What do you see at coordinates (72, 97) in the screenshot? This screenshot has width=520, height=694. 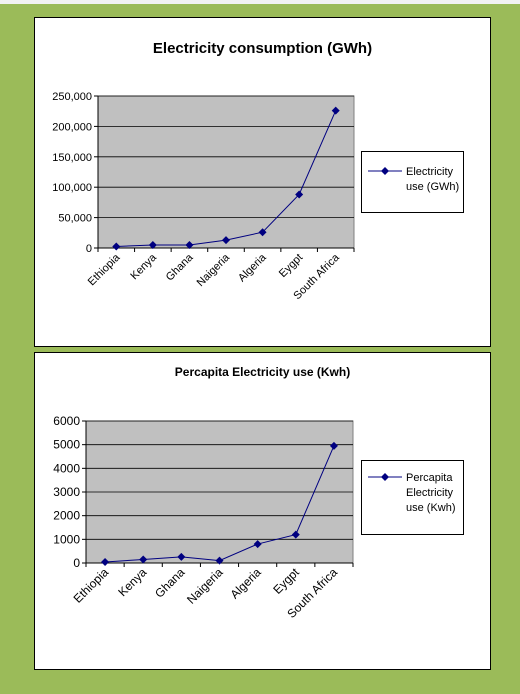 I see `y-tick-label: 250,000` at bounding box center [72, 97].